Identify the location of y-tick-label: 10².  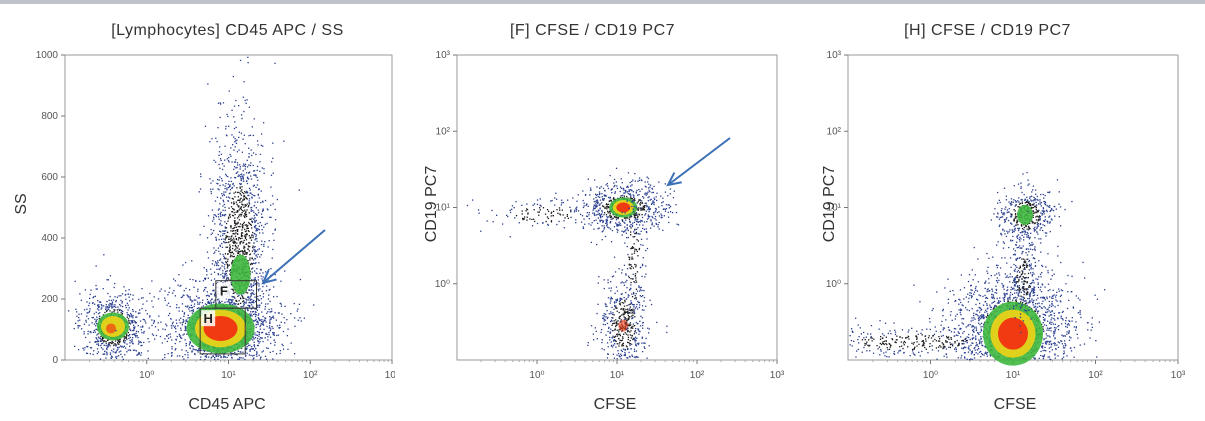
(443, 131).